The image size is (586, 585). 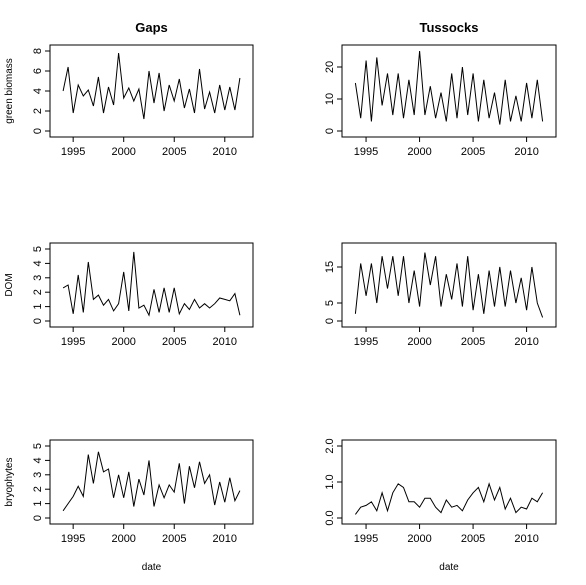 I want to click on panel-1: Gaps 1995 2000 2005 2010 0 2 4 6 8 green biomass, so click(x=129, y=89).